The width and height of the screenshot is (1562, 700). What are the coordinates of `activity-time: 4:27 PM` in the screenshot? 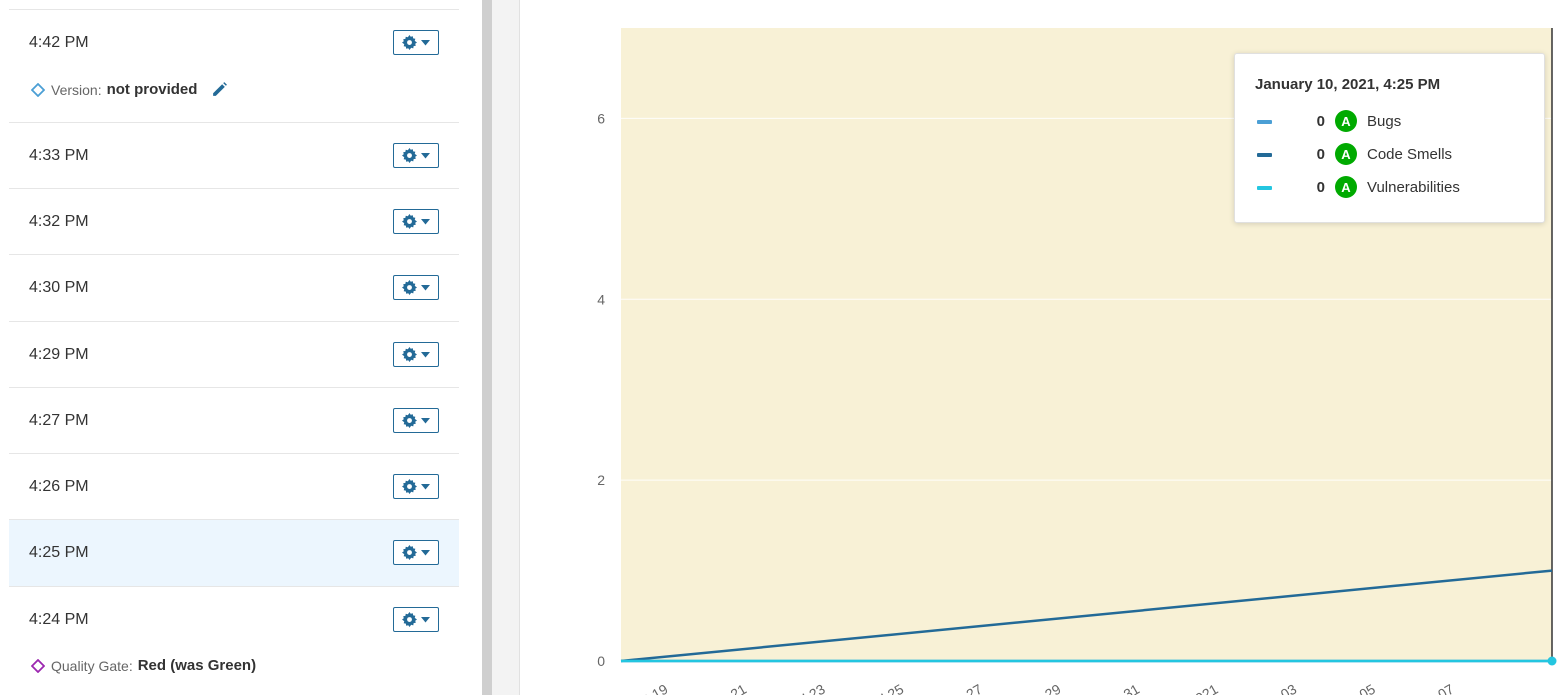 It's located at (59, 420).